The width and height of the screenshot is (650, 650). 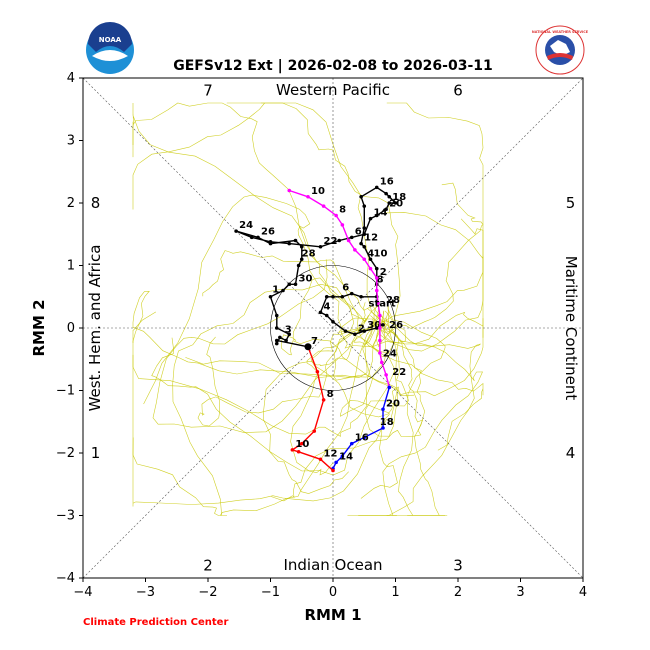 I want to click on day-label: 16, so click(x=387, y=181).